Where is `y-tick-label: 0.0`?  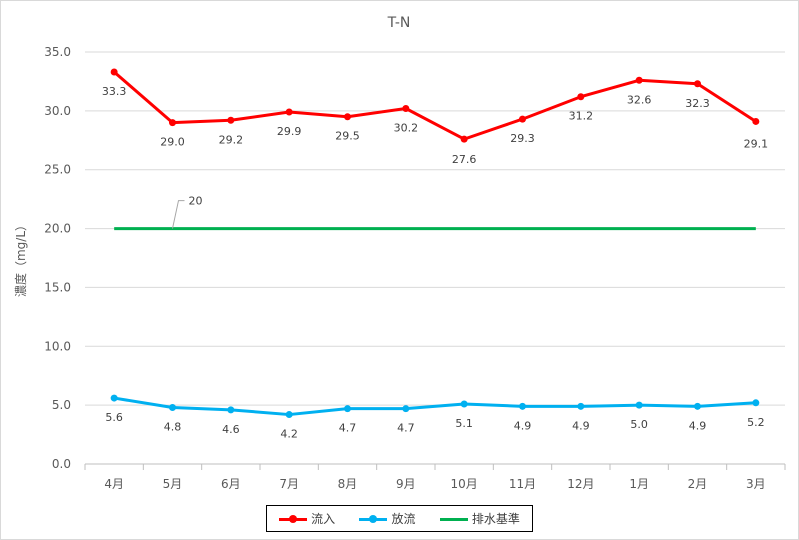
y-tick-label: 0.0 is located at coordinates (61, 464).